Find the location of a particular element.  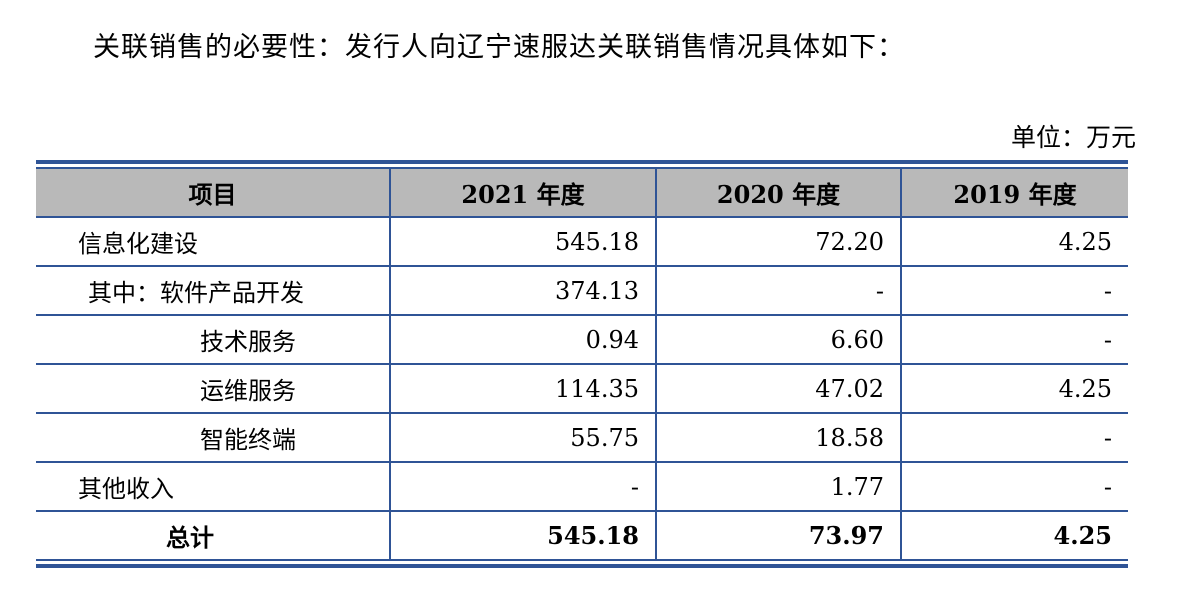

cell-2020: 6.60 is located at coordinates (778, 340).